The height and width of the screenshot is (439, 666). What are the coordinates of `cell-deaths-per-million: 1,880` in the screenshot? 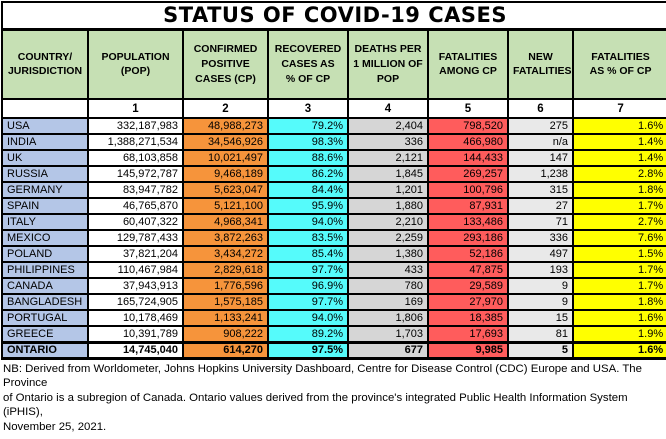 It's located at (388, 206).